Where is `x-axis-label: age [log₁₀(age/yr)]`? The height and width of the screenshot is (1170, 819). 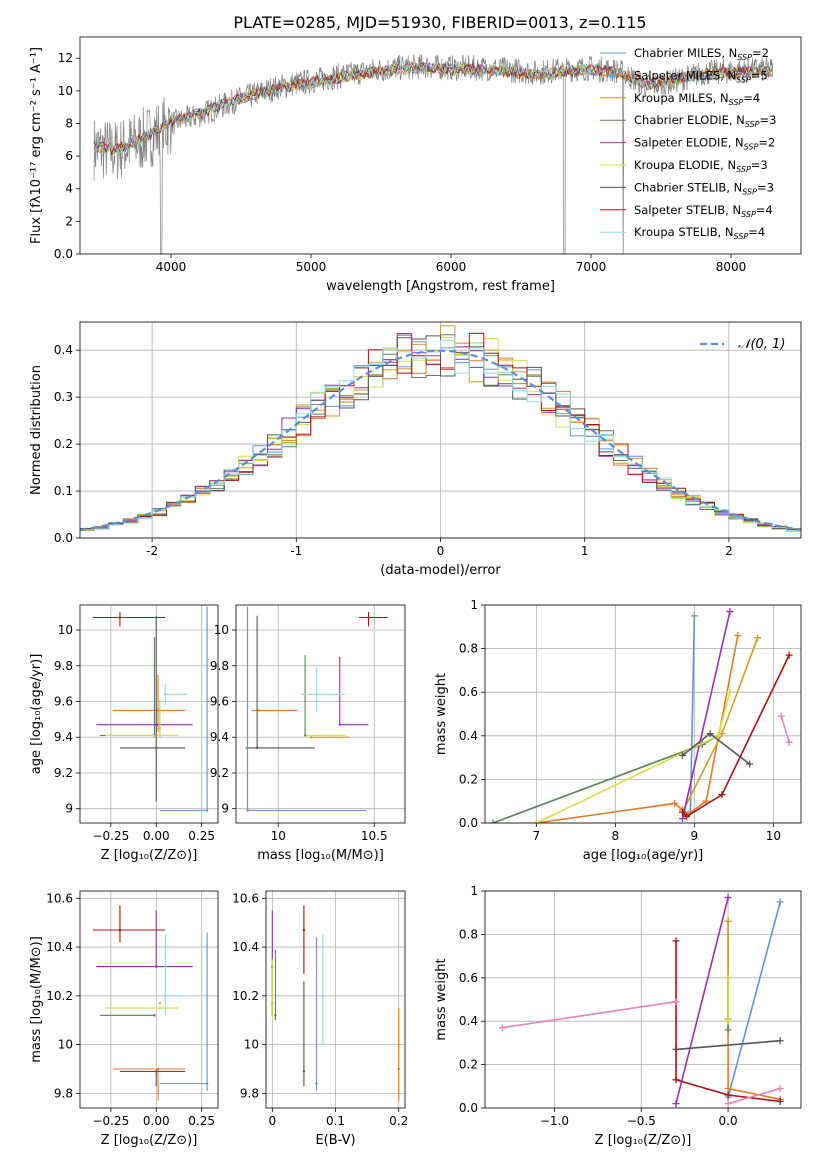 x-axis-label: age [log₁₀(age/yr)] is located at coordinates (643, 855).